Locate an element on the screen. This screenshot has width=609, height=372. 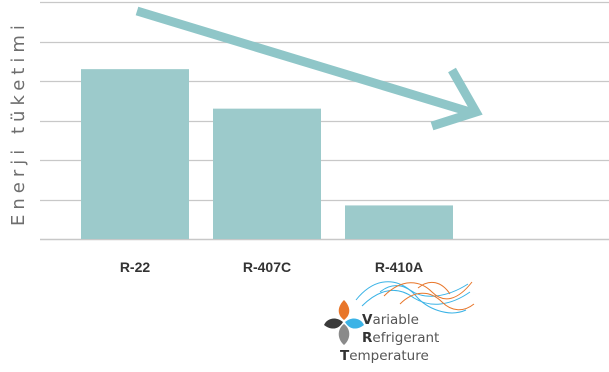
logo-line-refrigerant: Refrigerant is located at coordinates (400, 338).